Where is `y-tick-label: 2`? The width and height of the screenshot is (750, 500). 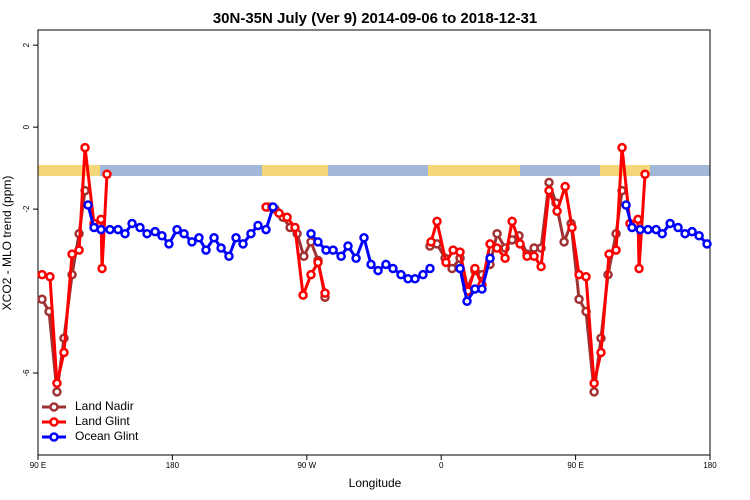
y-tick-label: 2 is located at coordinates (26, 44).